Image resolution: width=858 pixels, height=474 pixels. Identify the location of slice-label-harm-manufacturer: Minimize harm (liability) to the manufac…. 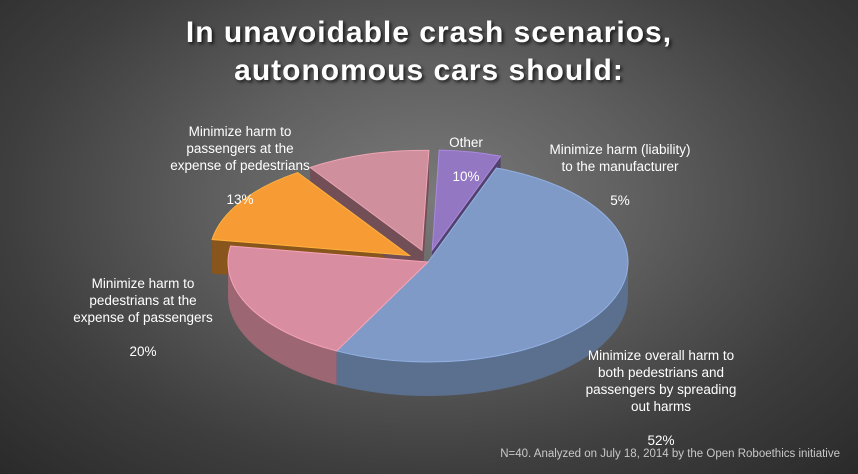
(620, 166).